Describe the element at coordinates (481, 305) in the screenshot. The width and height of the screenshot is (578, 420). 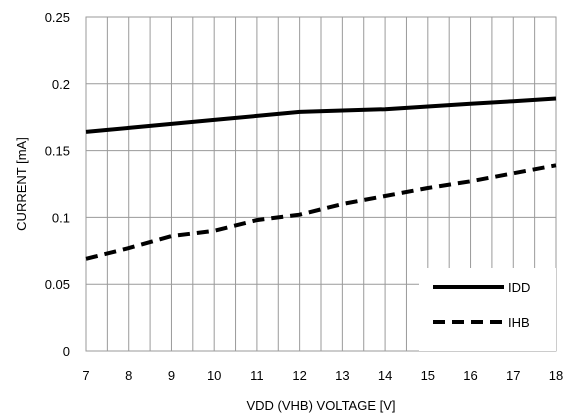
I see `legend: IDD IHB` at that location.